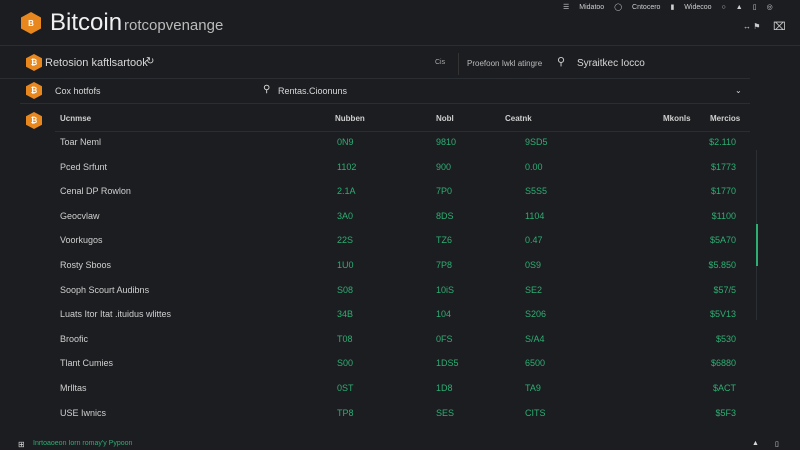  Describe the element at coordinates (725, 338) in the screenshot. I see `cell-value: $530` at that location.